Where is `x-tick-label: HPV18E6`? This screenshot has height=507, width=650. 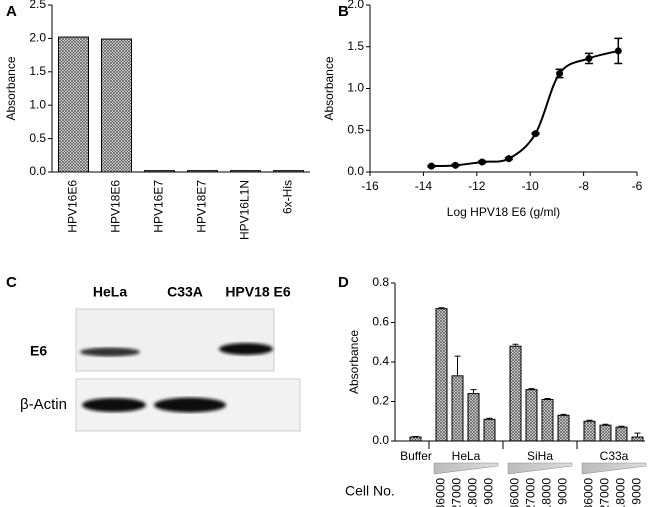
x-tick-label: HPV18E6 is located at coordinates (116, 206).